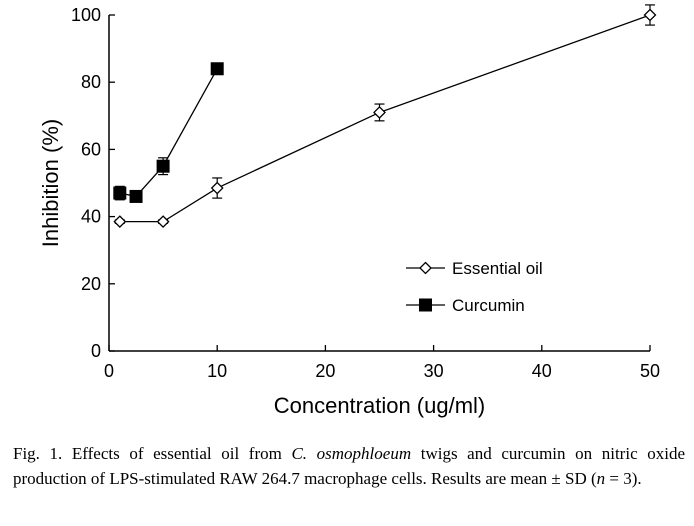 The image size is (694, 526). Describe the element at coordinates (50, 183) in the screenshot. I see `y-axis-title: Inhibition (%)` at that location.